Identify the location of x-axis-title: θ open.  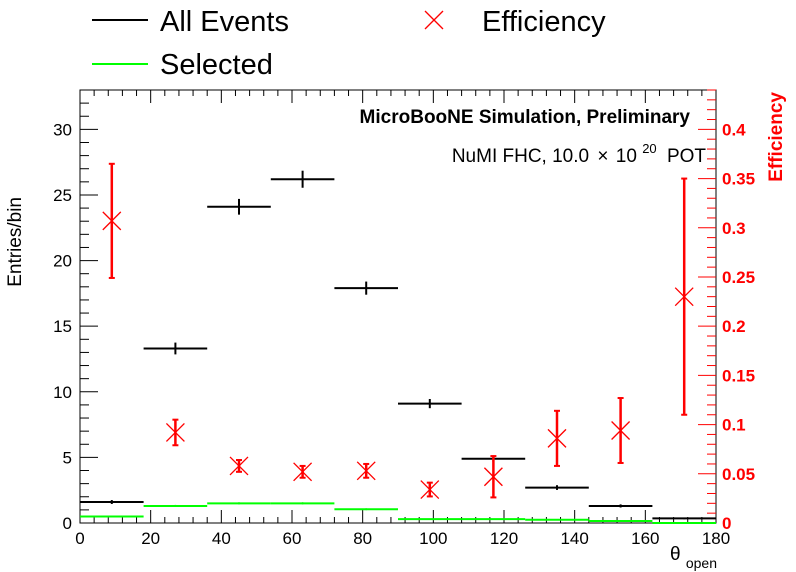
(693, 557).